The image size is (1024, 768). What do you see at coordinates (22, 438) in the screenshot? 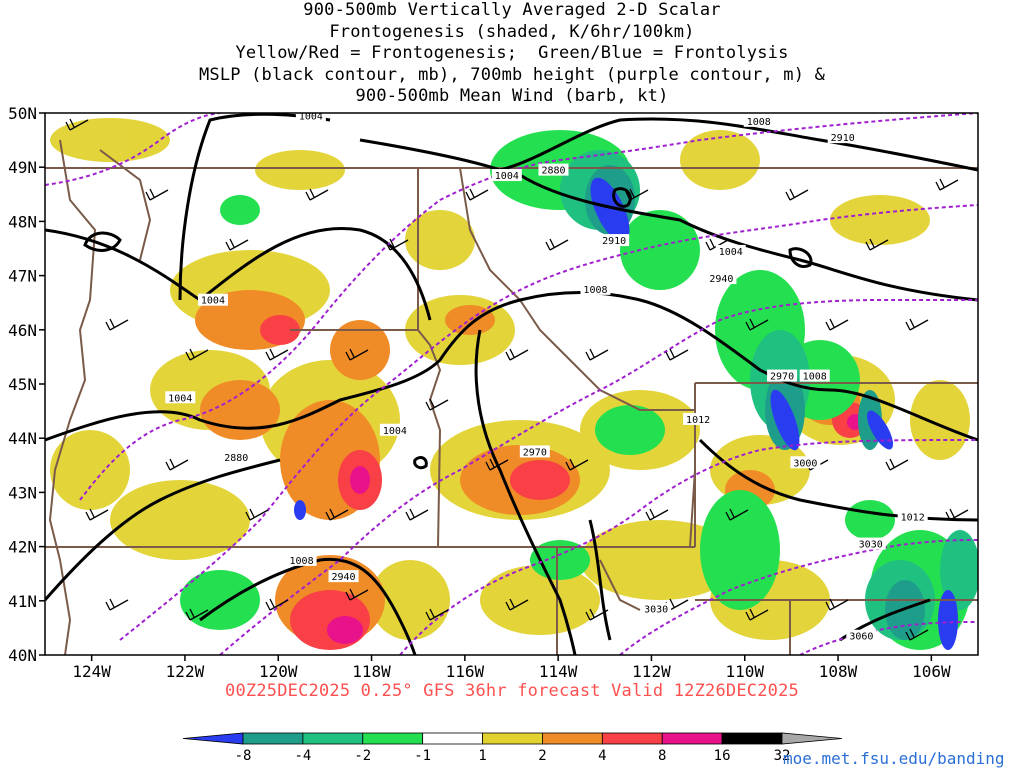
I see `lat-label: 44N` at bounding box center [22, 438].